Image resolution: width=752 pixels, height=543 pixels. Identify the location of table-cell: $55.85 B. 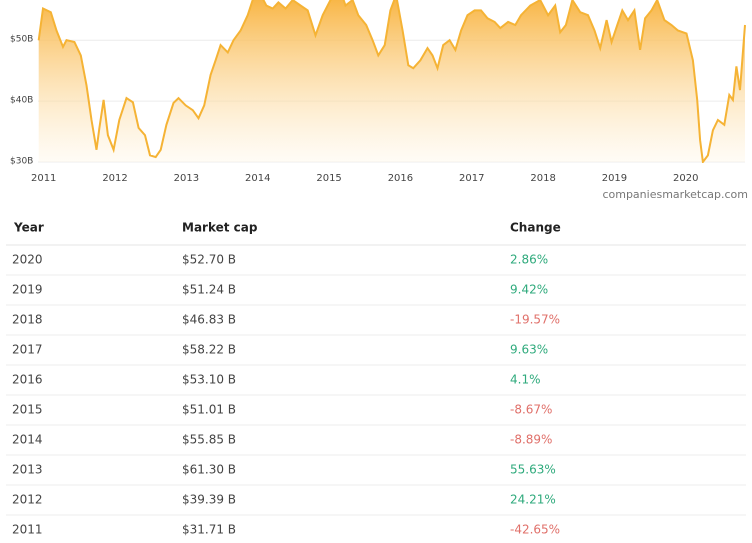
(209, 440).